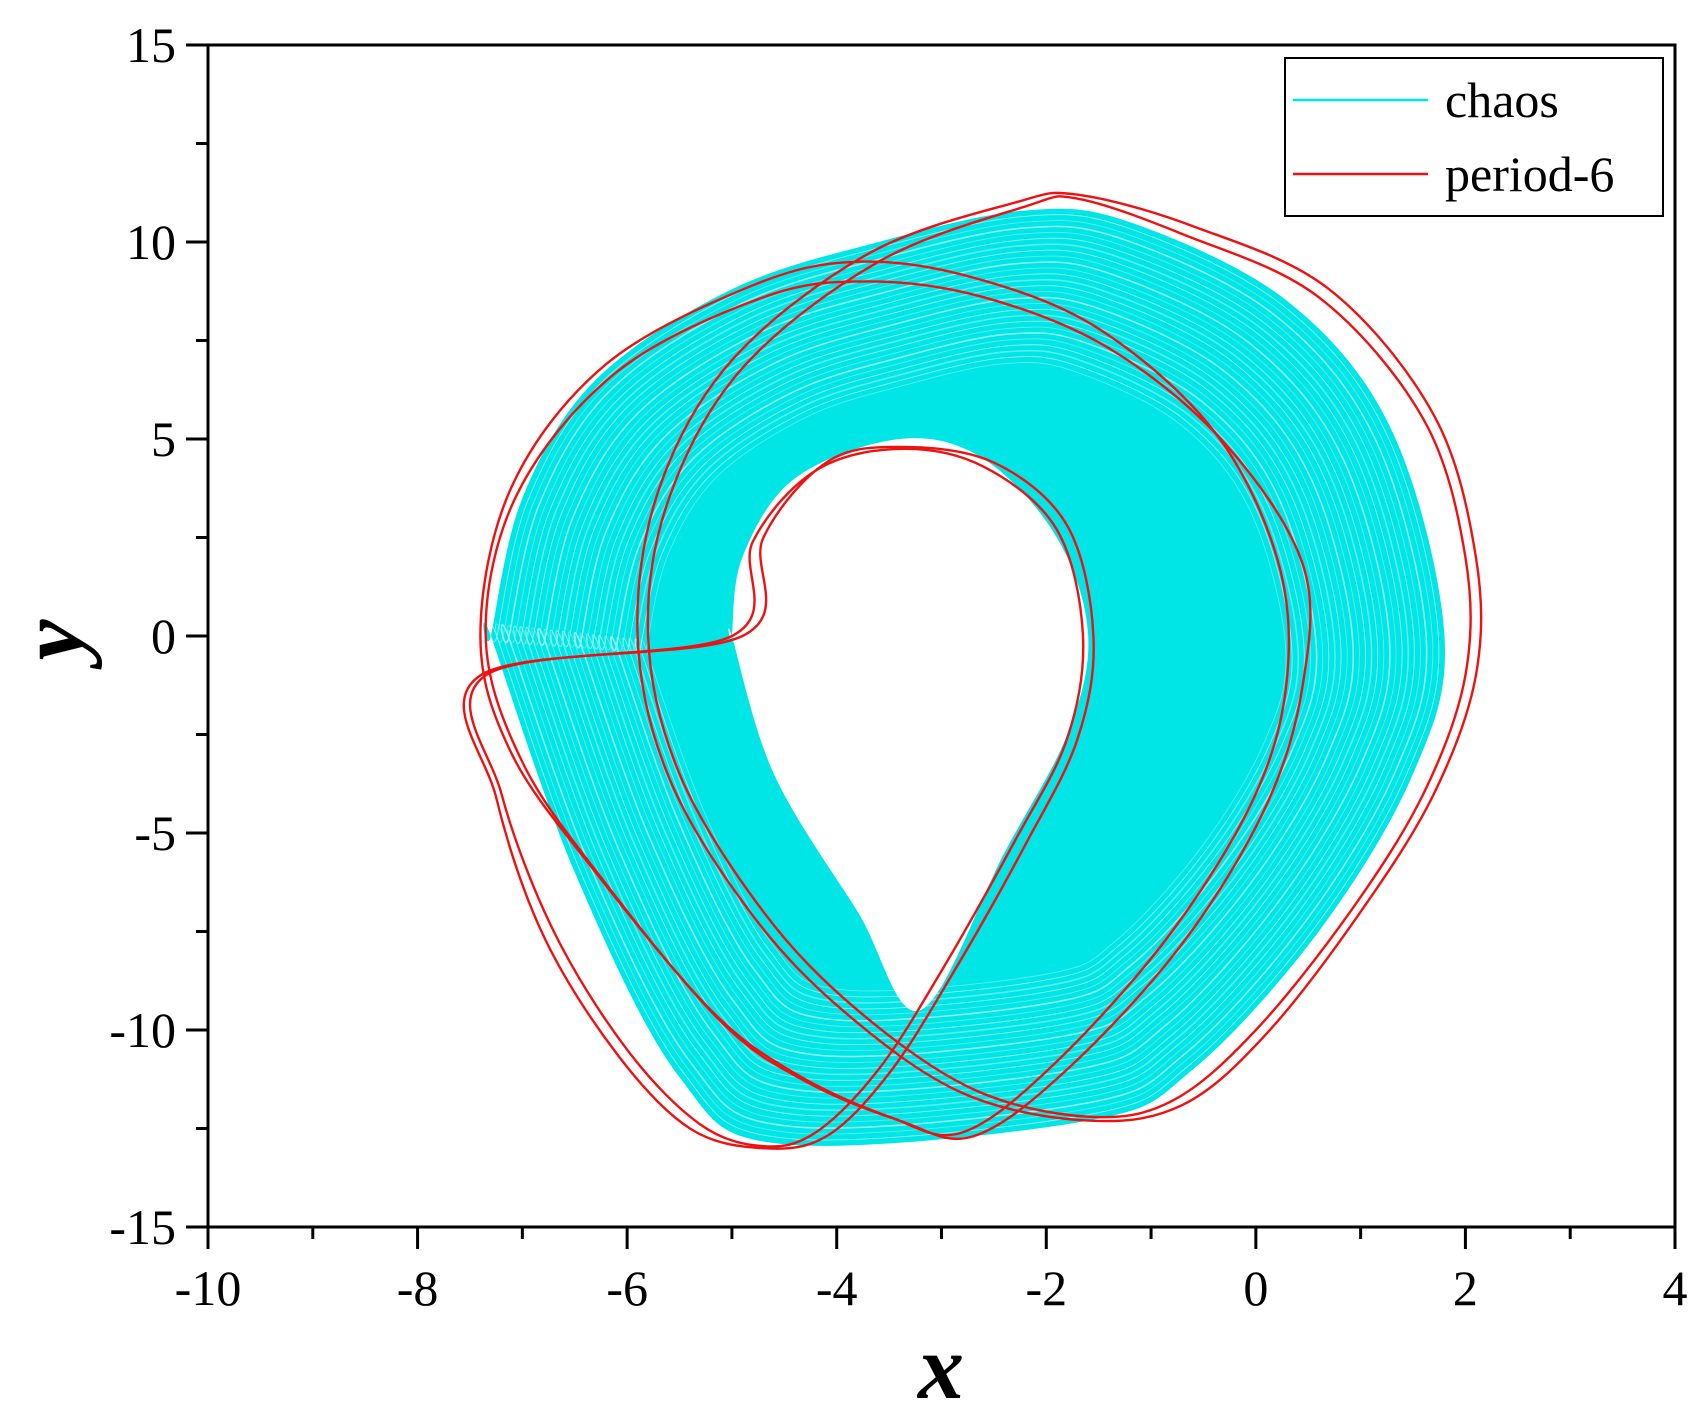  I want to click on y-tick-label: -10, so click(142, 1030).